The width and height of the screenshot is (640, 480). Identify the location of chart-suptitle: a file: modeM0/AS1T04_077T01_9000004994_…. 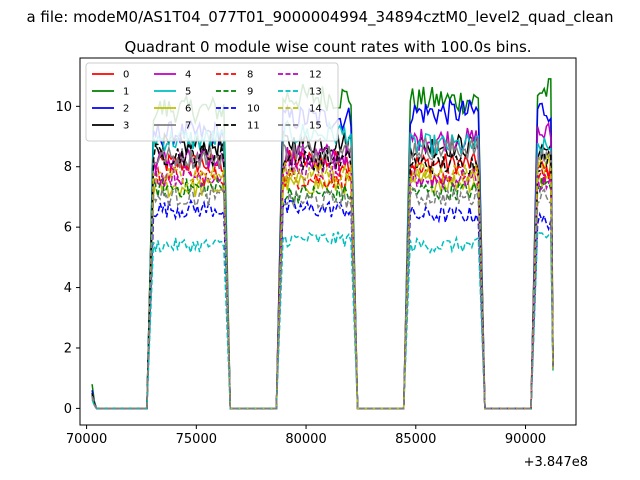
(319, 17).